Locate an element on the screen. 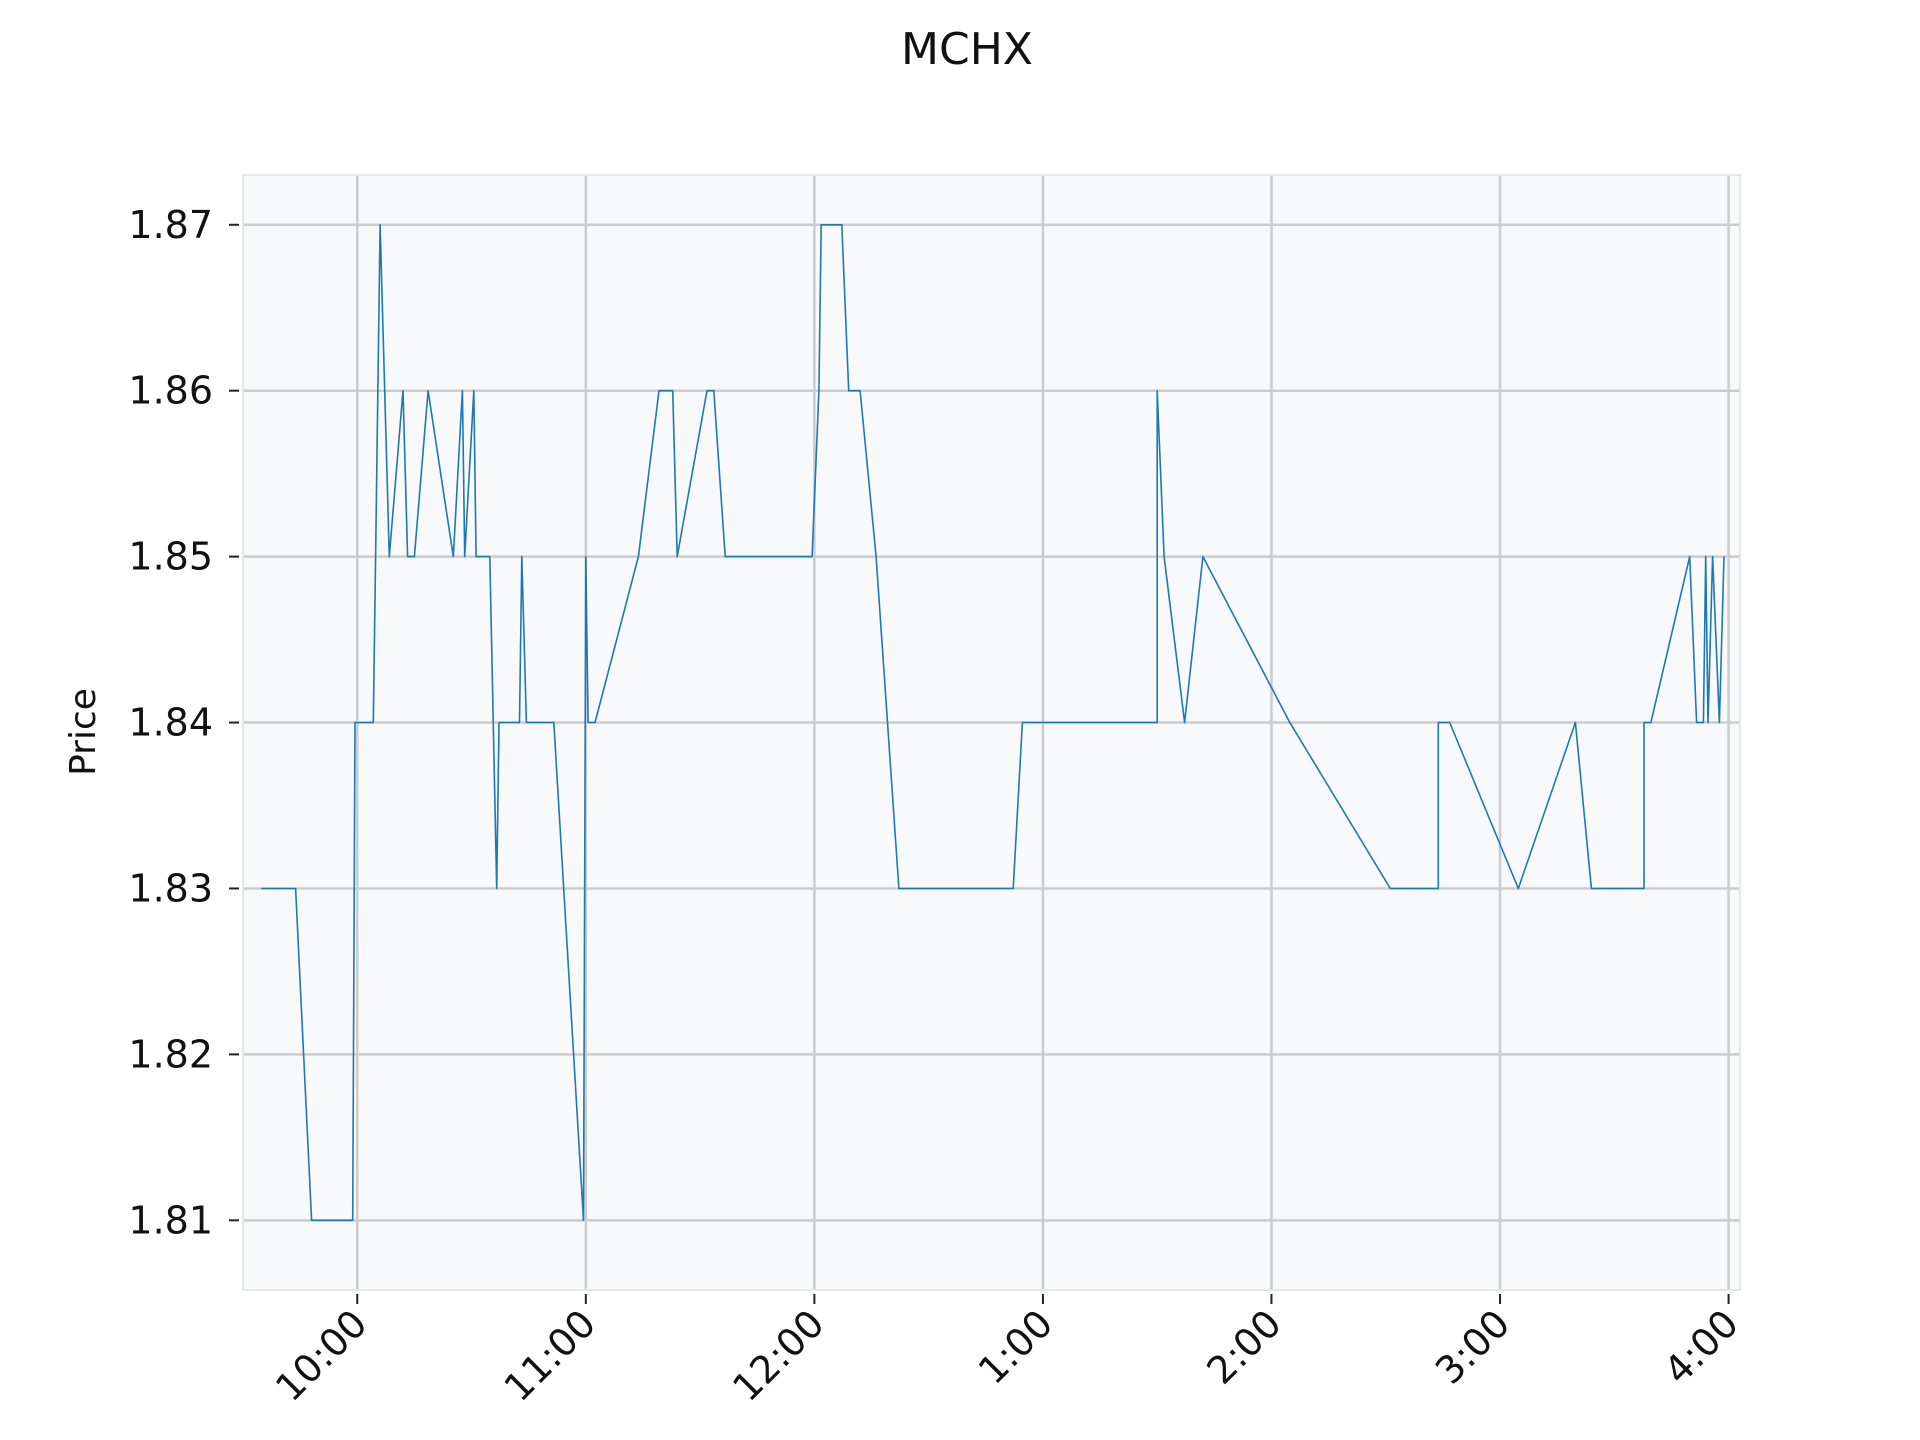  y-axis-ticks: 1.81 1.82 1.83 1.84 1.85 1.86 1.87 is located at coordinates (183, 722).